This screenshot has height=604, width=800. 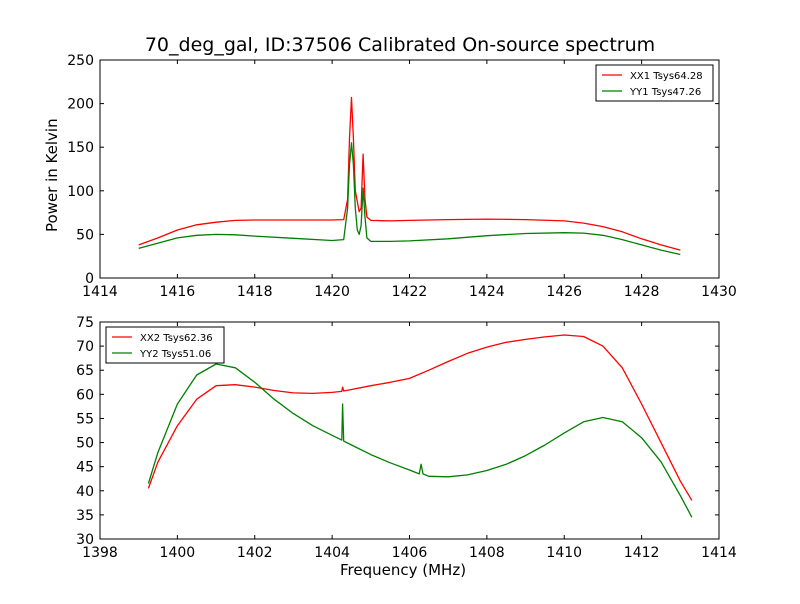 I want to click on top-y-tick-label: 50, so click(x=85, y=235).